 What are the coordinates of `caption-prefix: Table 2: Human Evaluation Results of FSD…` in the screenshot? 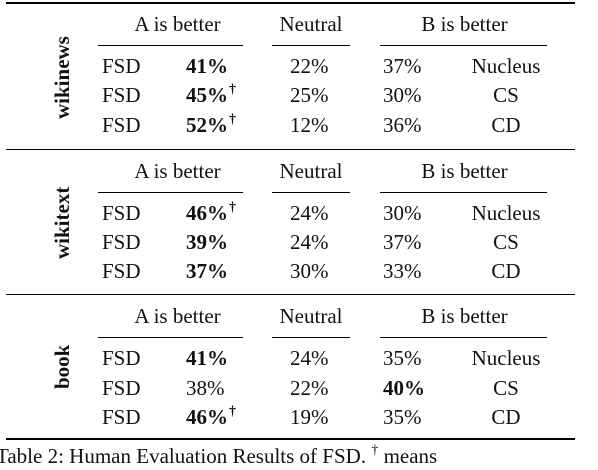 It's located at (183, 456).